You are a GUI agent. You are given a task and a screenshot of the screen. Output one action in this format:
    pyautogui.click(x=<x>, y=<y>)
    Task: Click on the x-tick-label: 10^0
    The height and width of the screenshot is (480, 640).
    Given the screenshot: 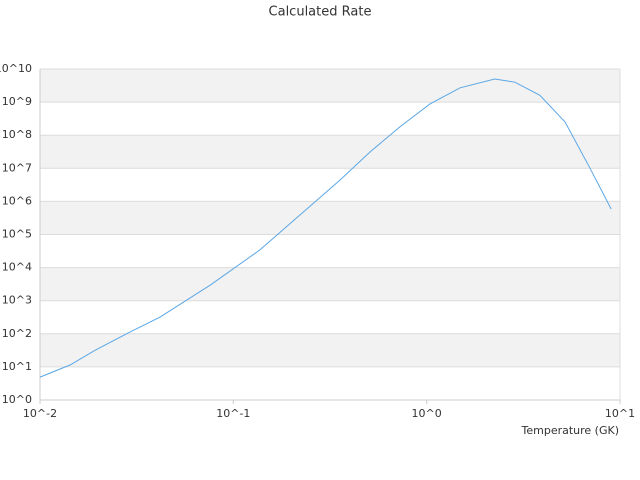 What is the action you would take?
    pyautogui.click(x=427, y=413)
    